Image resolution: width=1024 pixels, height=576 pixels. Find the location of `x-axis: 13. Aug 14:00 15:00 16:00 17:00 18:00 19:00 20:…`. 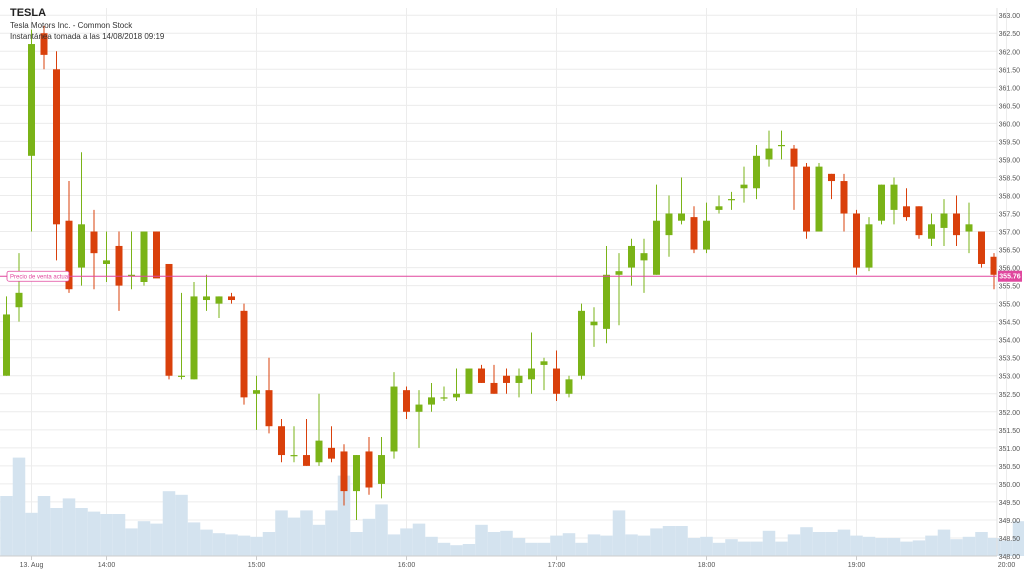

x-axis: 13. Aug 14:00 15:00 16:00 17:00 18:00 19:00 20:… is located at coordinates (507, 562).